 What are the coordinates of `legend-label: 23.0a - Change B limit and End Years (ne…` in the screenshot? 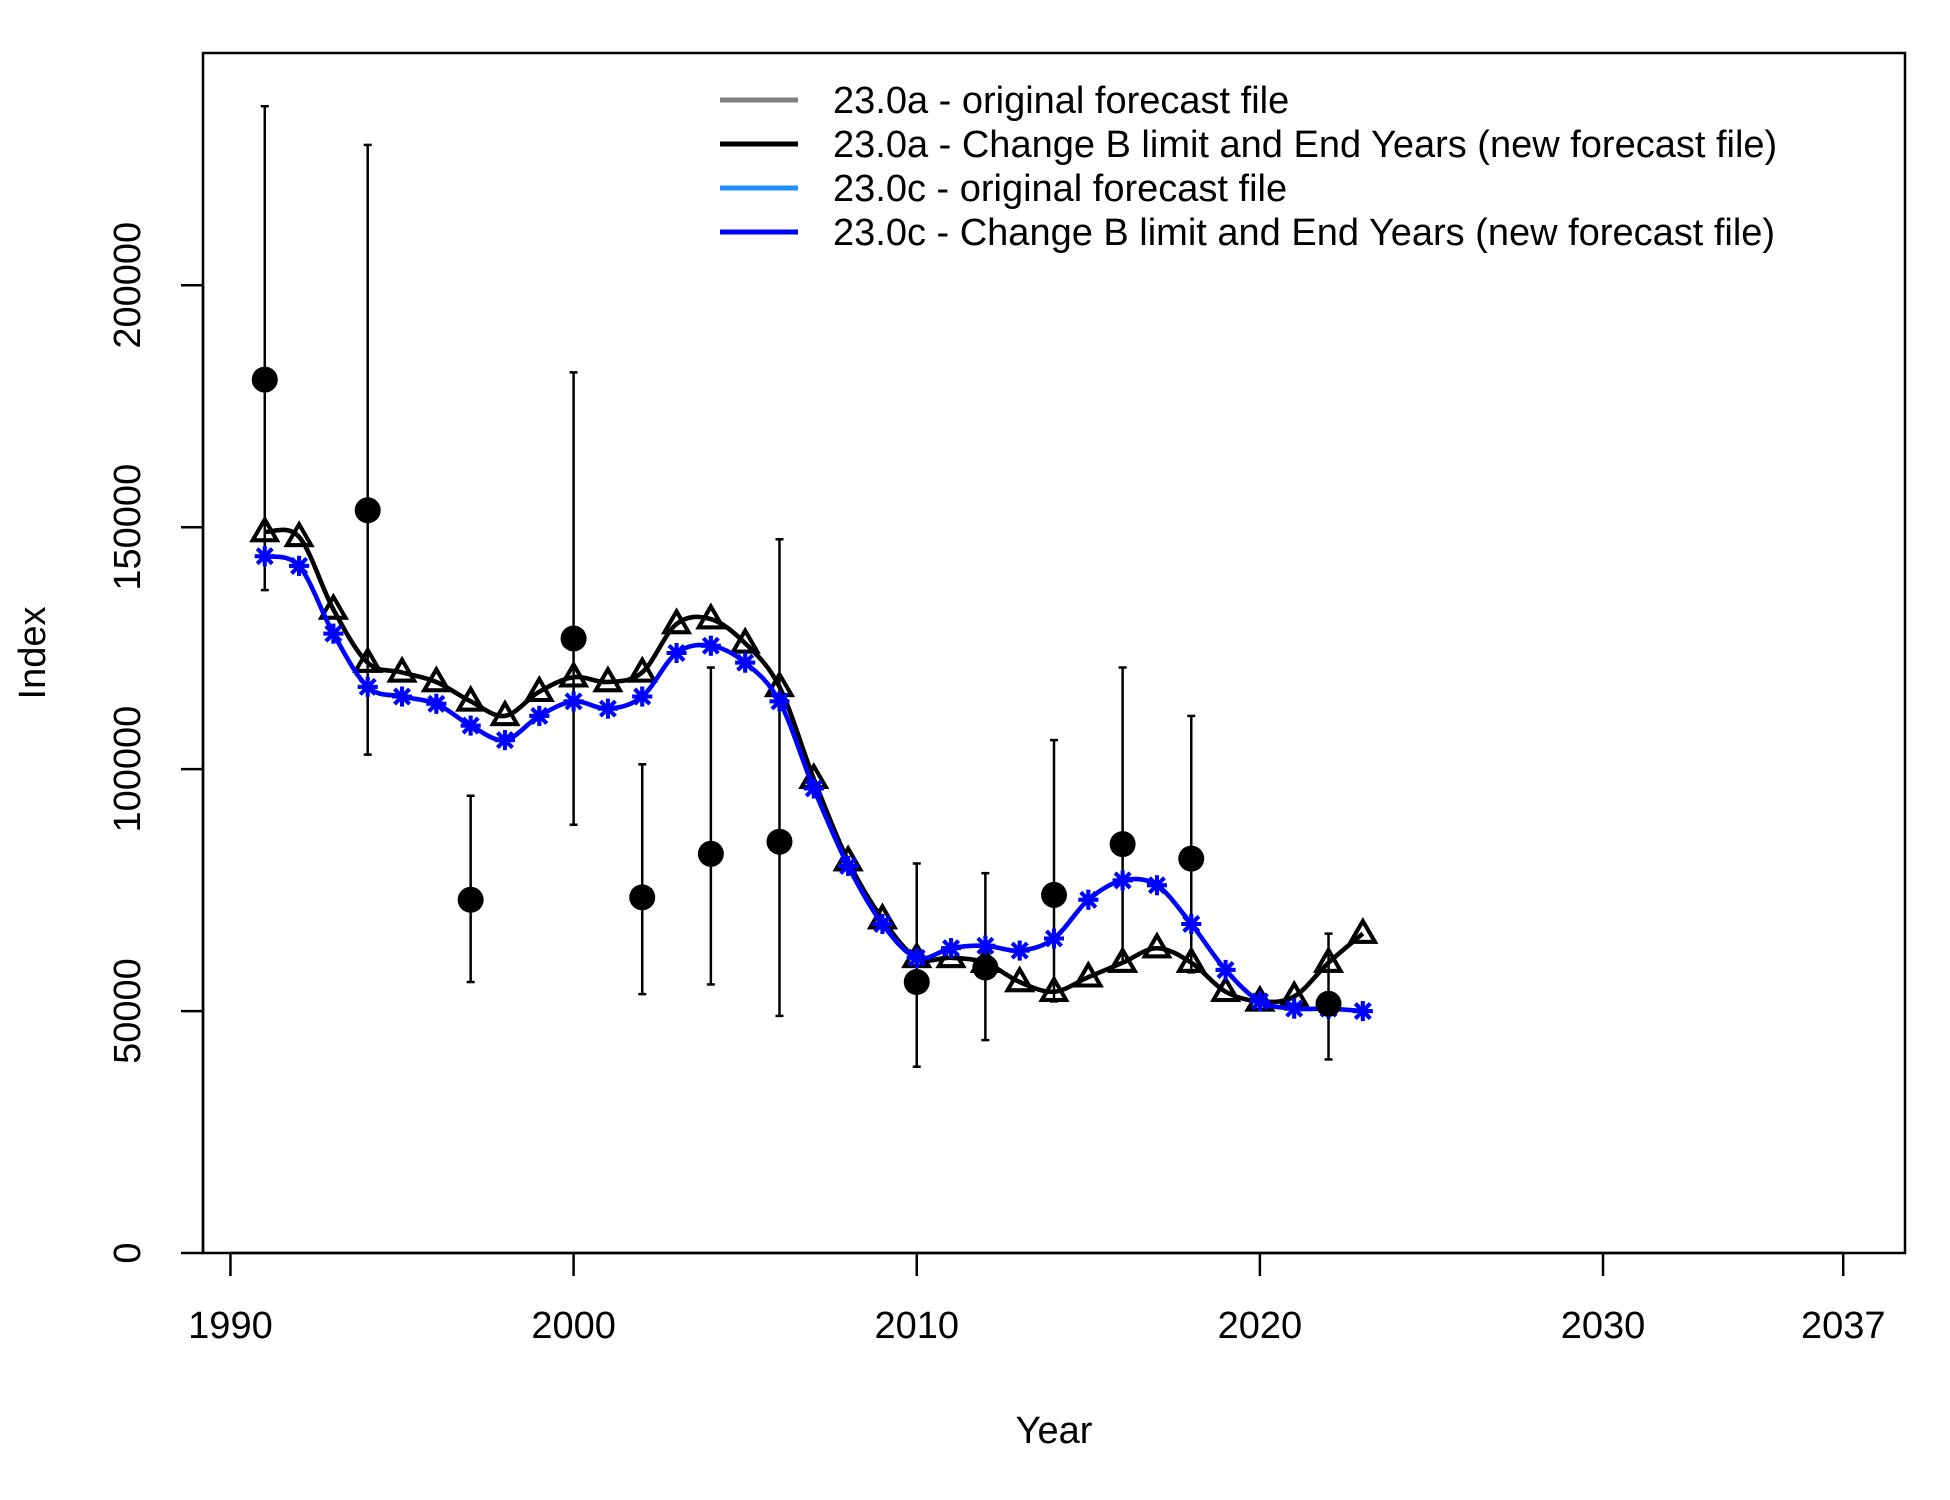 It's located at (1305, 145).